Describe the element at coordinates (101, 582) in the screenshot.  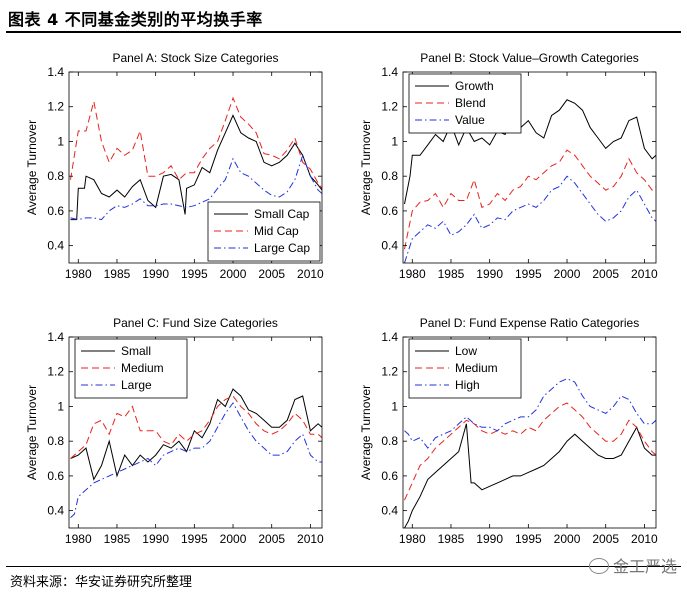
I see `source-note: 资料来源：华安证券研究所整理` at that location.